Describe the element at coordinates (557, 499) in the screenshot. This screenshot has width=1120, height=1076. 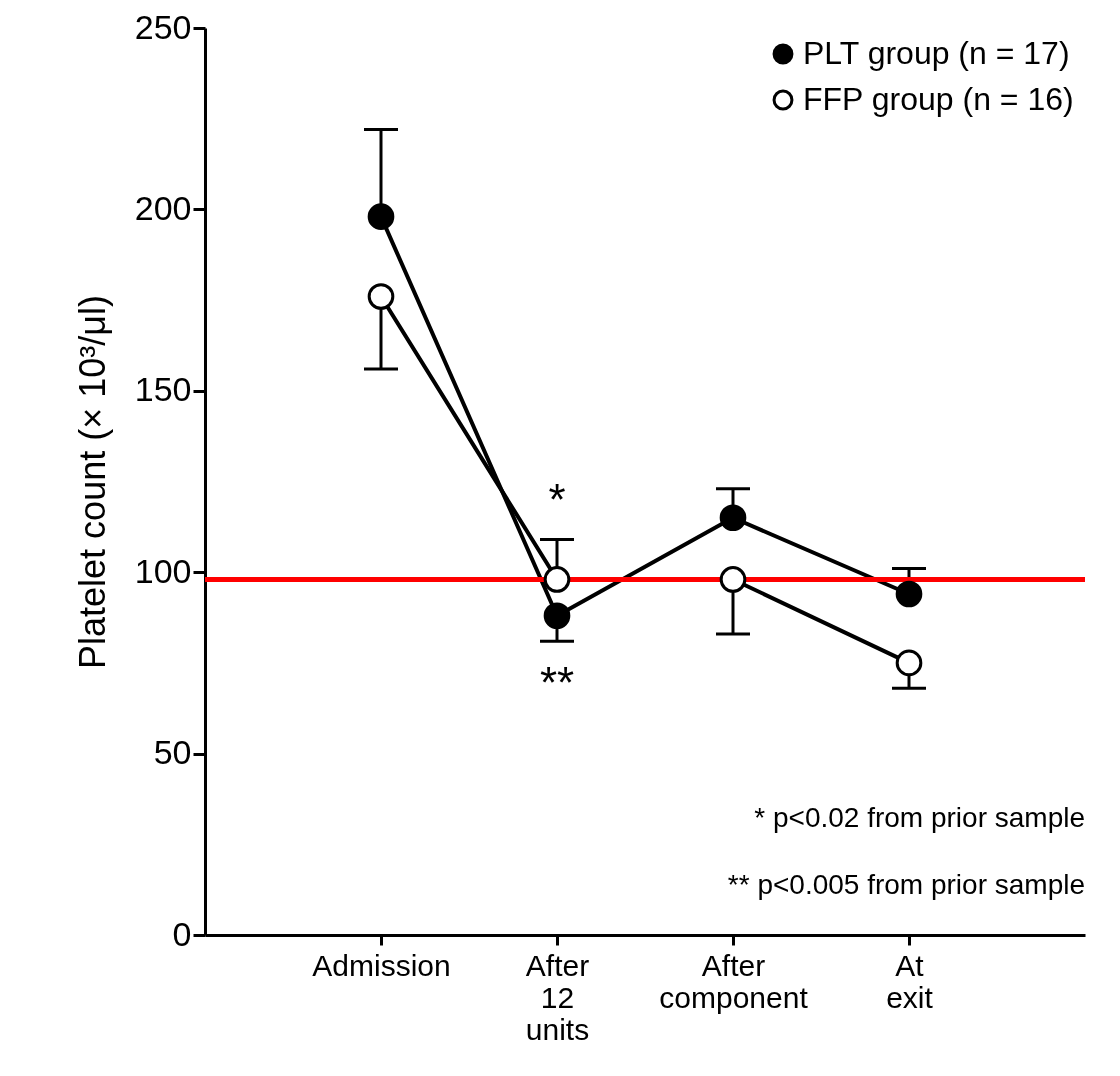
I see `annotation: *` at that location.